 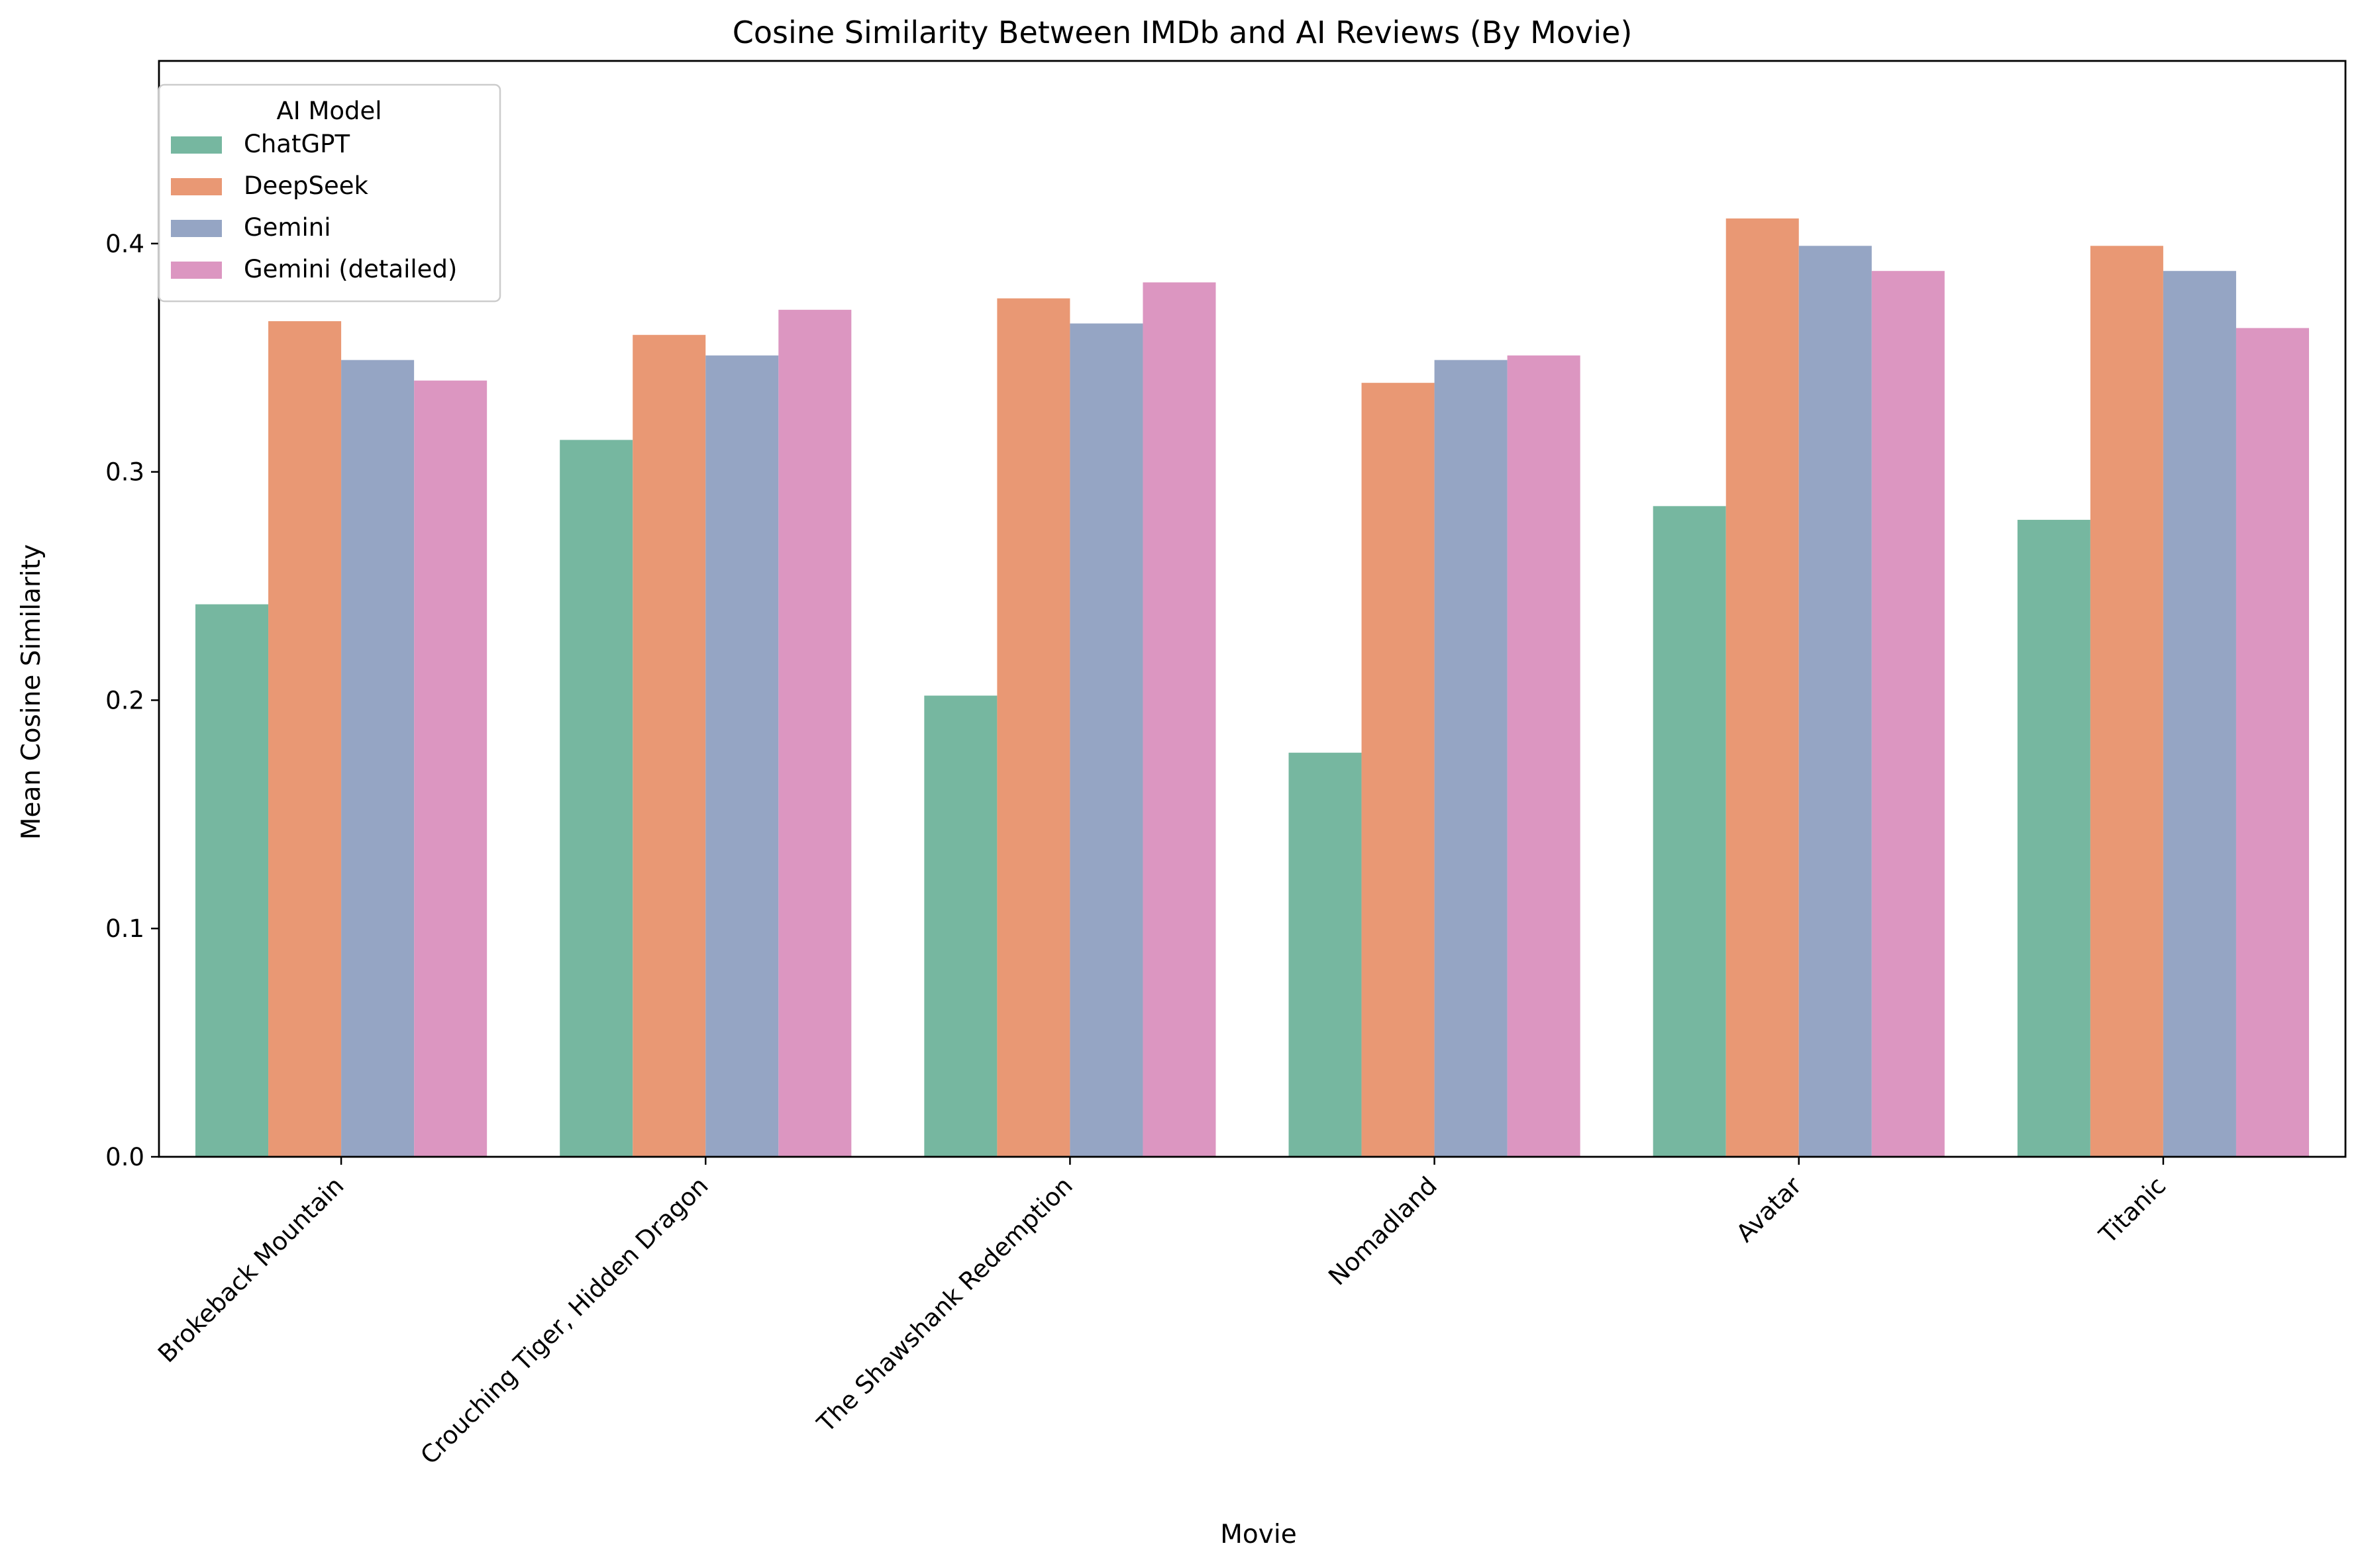 I want to click on bar-chatgpt-crouching-tiger-hidden-dragon, so click(x=596, y=798).